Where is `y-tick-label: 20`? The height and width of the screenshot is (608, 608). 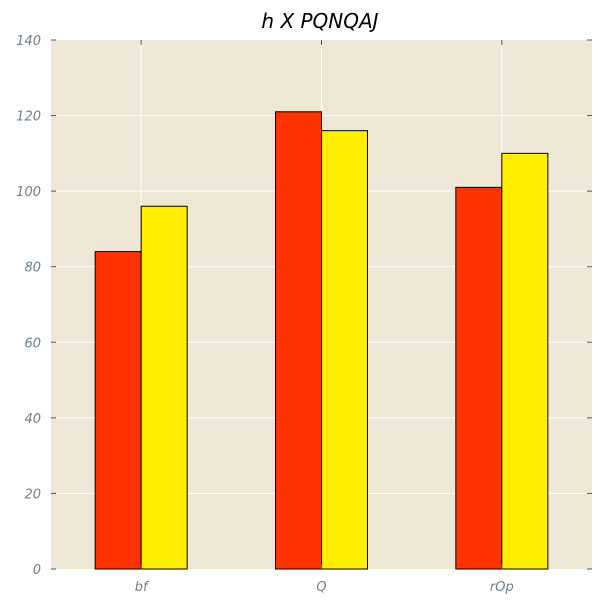 y-tick-label: 20 is located at coordinates (32, 494).